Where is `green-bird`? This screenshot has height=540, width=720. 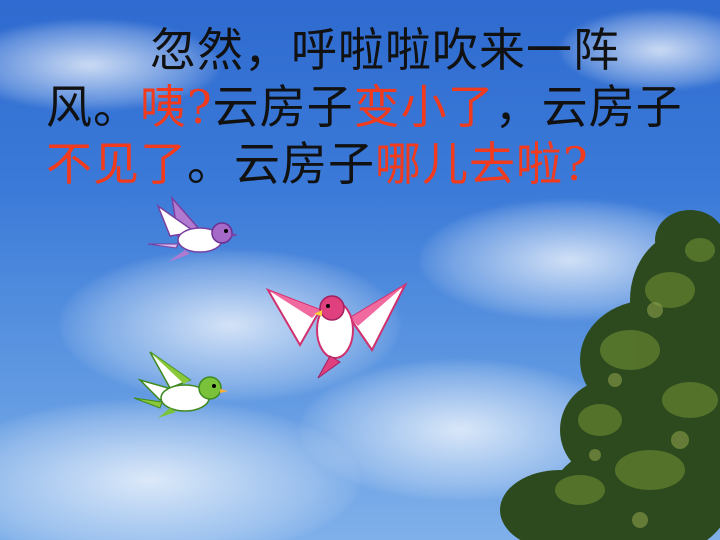 green-bird is located at coordinates (180, 384).